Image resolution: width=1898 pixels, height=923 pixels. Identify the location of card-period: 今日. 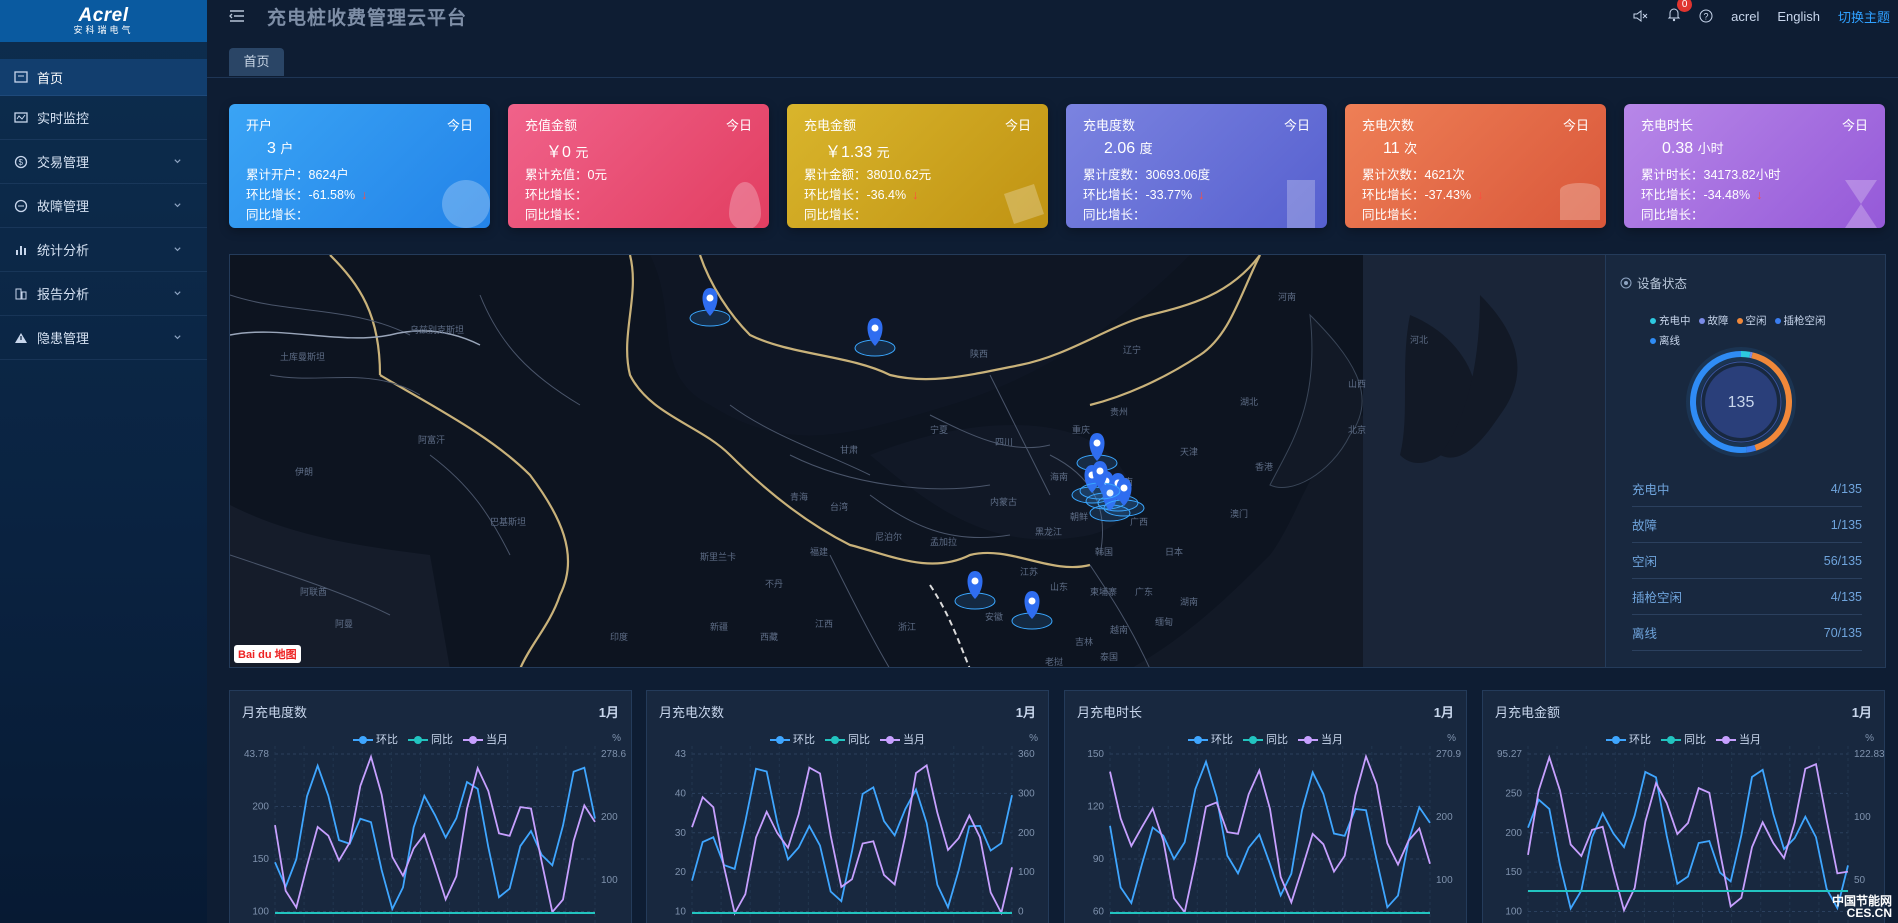
(738, 125).